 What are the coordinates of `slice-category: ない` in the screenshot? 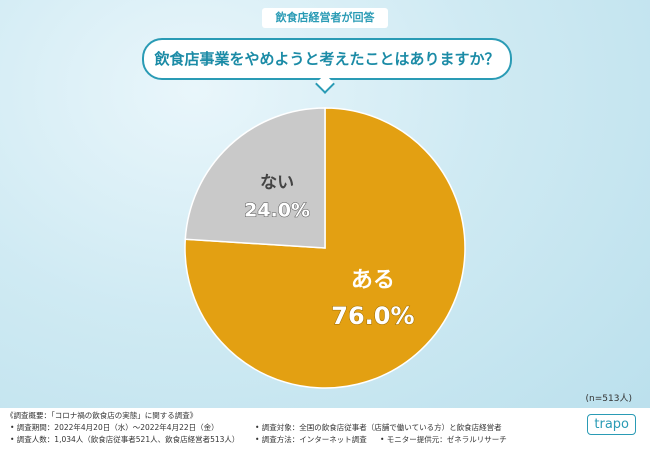 It's located at (277, 183).